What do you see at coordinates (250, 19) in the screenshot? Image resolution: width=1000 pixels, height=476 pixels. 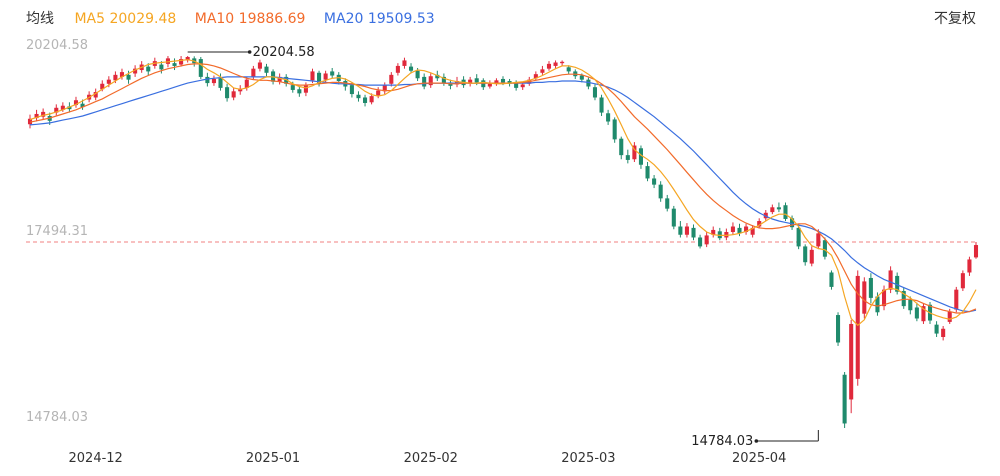 I see `legend-ma10: MA10 19886.69` at bounding box center [250, 19].